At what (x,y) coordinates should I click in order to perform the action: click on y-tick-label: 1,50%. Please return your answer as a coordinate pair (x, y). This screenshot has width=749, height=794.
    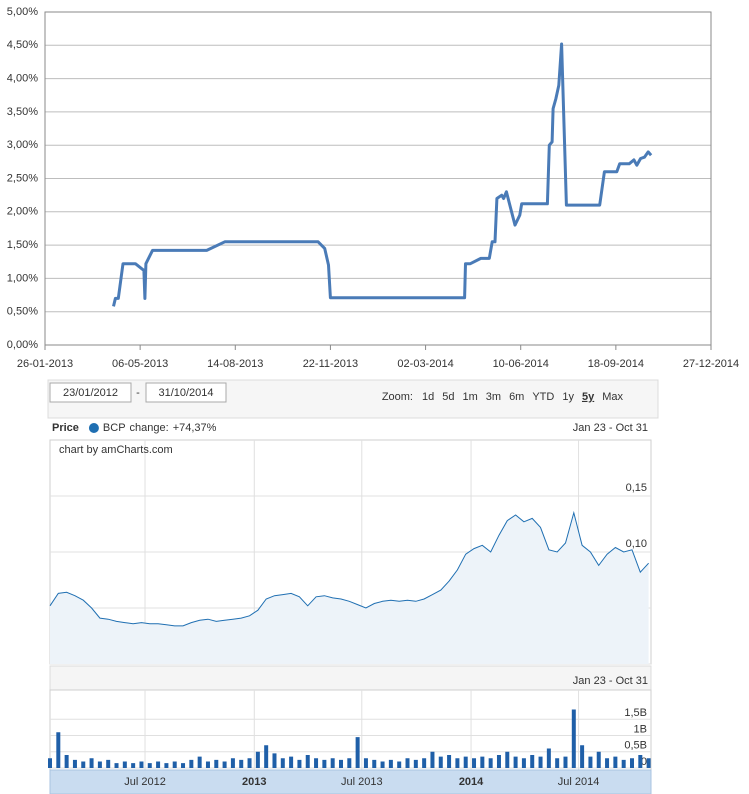
    Looking at the image, I should click on (22, 245).